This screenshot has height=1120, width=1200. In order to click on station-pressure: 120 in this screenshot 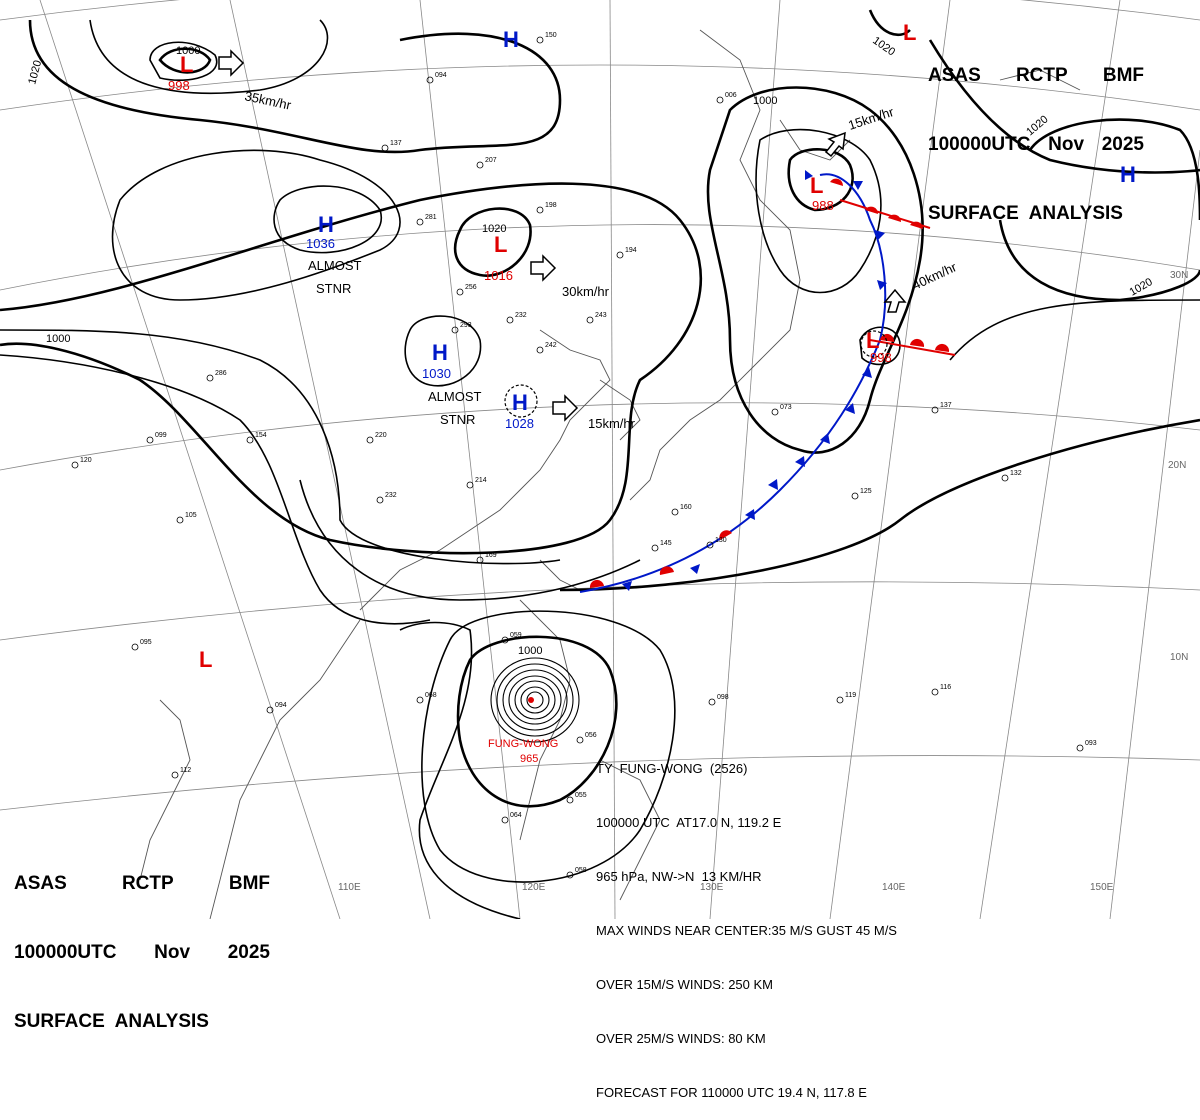, I will do `click(86, 460)`.